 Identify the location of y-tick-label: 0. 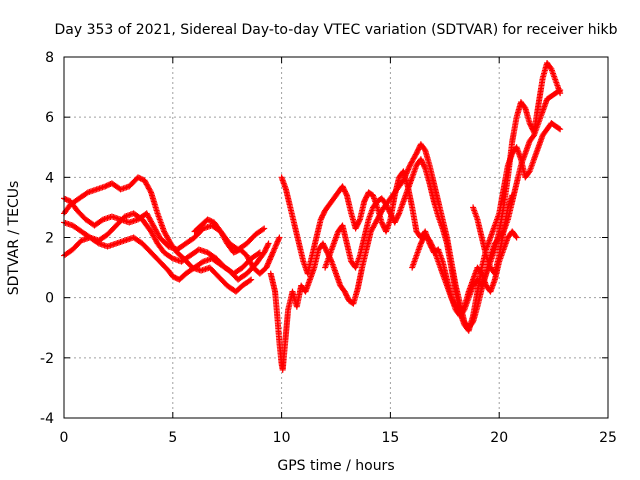
(49, 299).